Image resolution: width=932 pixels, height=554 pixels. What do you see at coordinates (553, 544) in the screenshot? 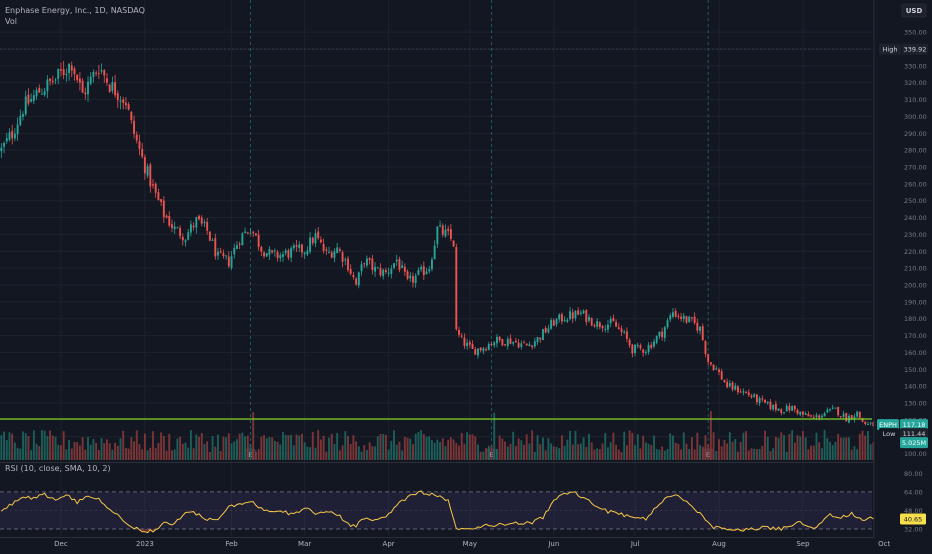
I see `time-tick-label: Jun` at bounding box center [553, 544].